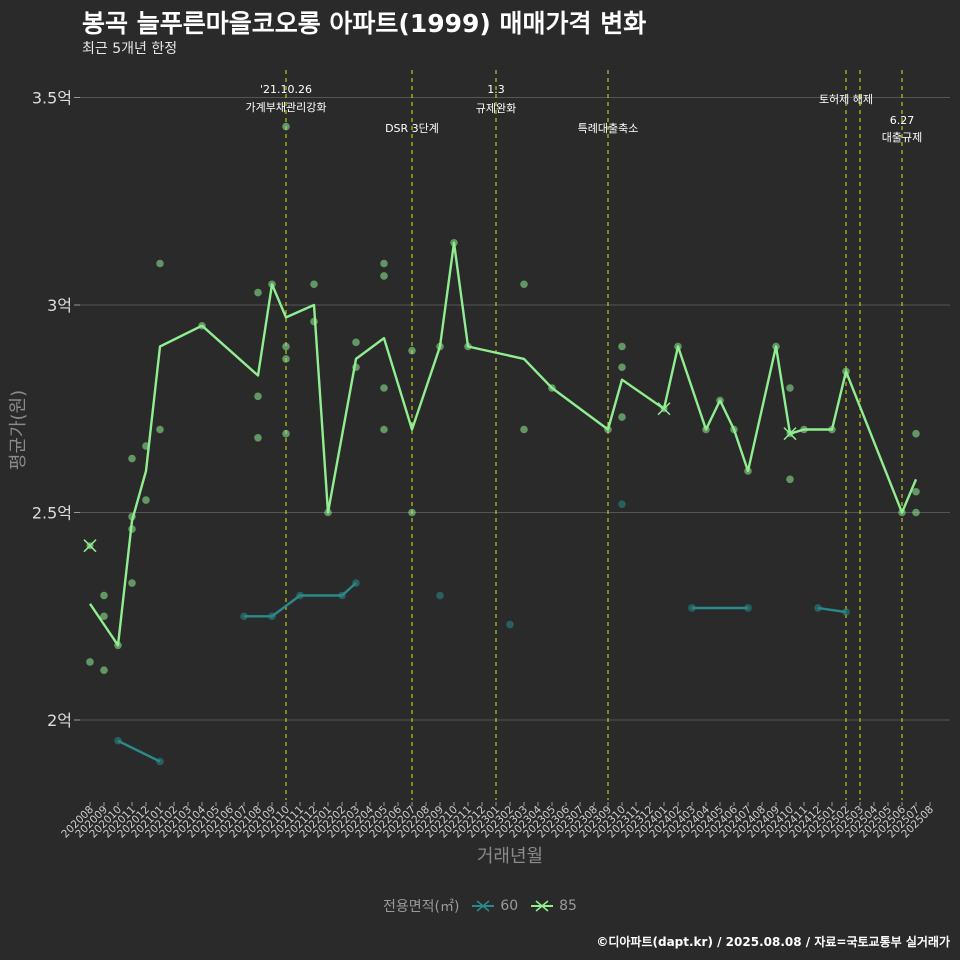 Image resolution: width=960 pixels, height=960 pixels. I want to click on event-label: 대출규제, so click(902, 137).